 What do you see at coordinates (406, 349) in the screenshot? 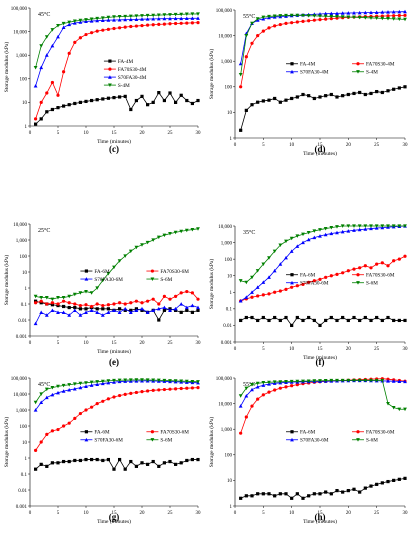
I see `x-tick-label: 30` at bounding box center [406, 349].